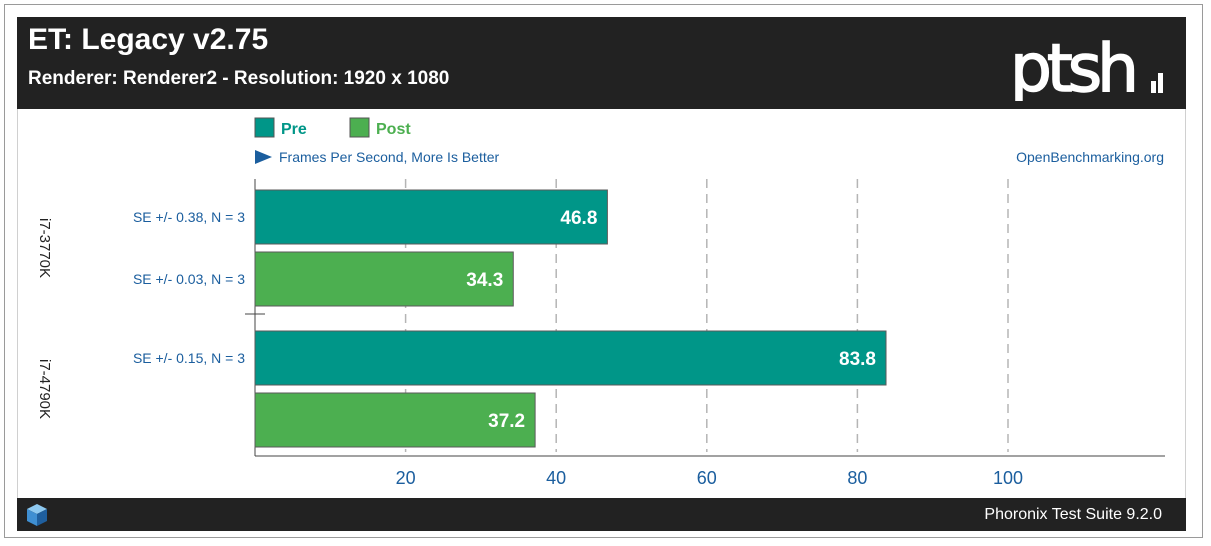  I want to click on legend-label-0: Pre, so click(294, 129).